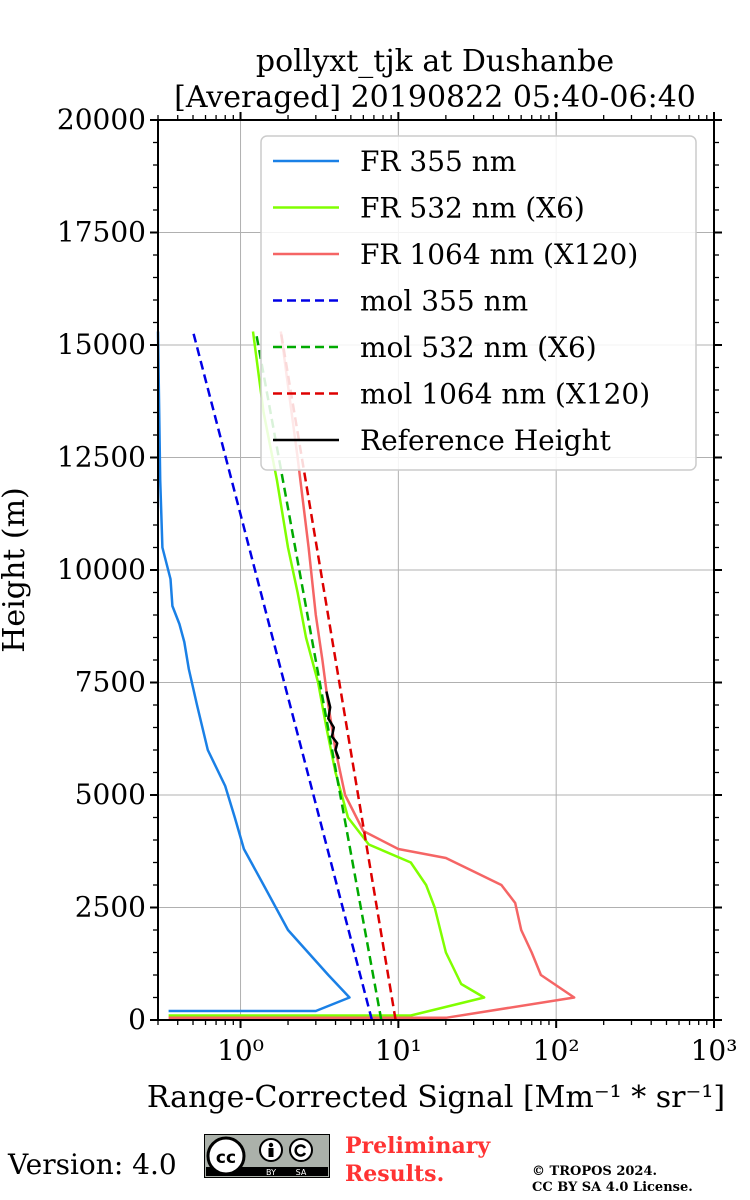  Describe the element at coordinates (436, 1097) in the screenshot. I see `x-axis-label: Range-Corrected Signal [Mm⁻¹ * sr⁻¹]` at that location.